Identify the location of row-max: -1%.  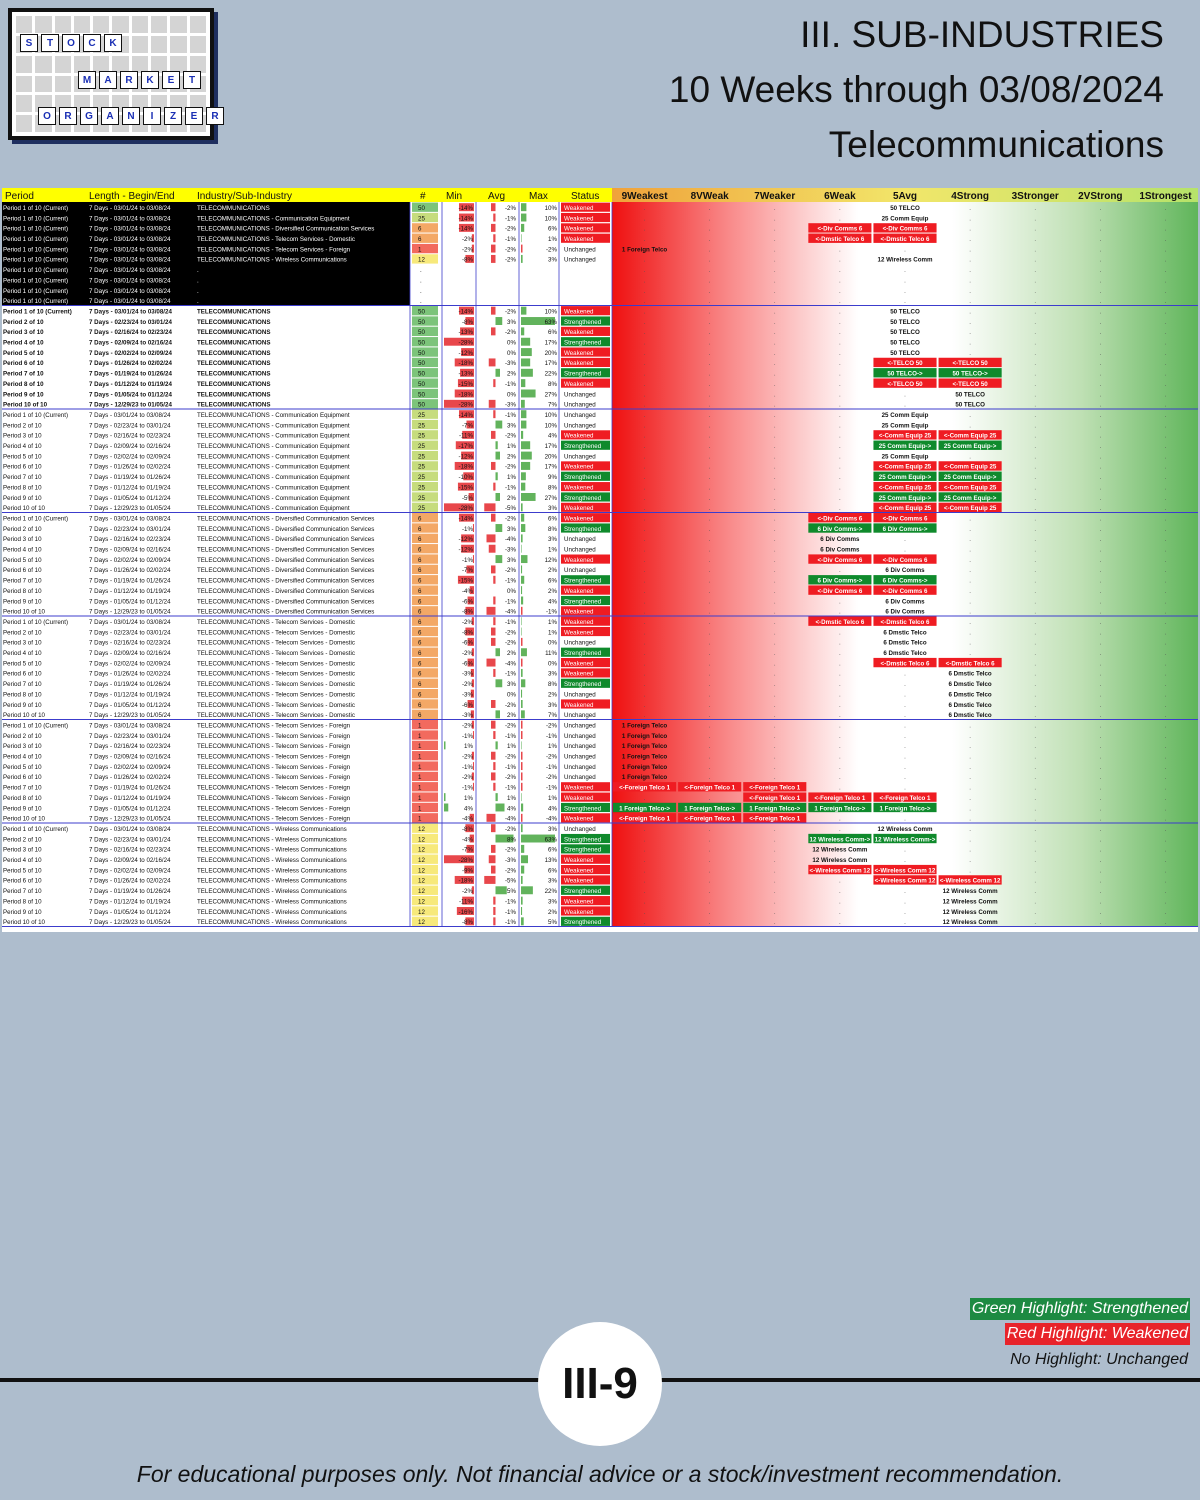
(552, 736).